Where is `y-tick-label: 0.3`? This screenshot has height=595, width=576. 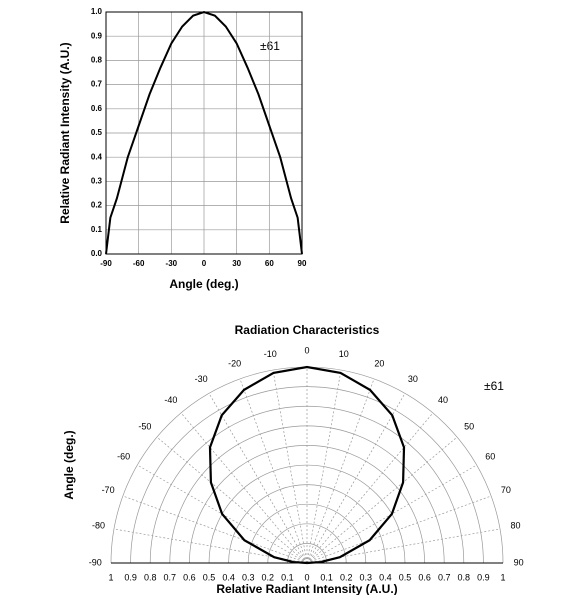
y-tick-label: 0.3 is located at coordinates (97, 181).